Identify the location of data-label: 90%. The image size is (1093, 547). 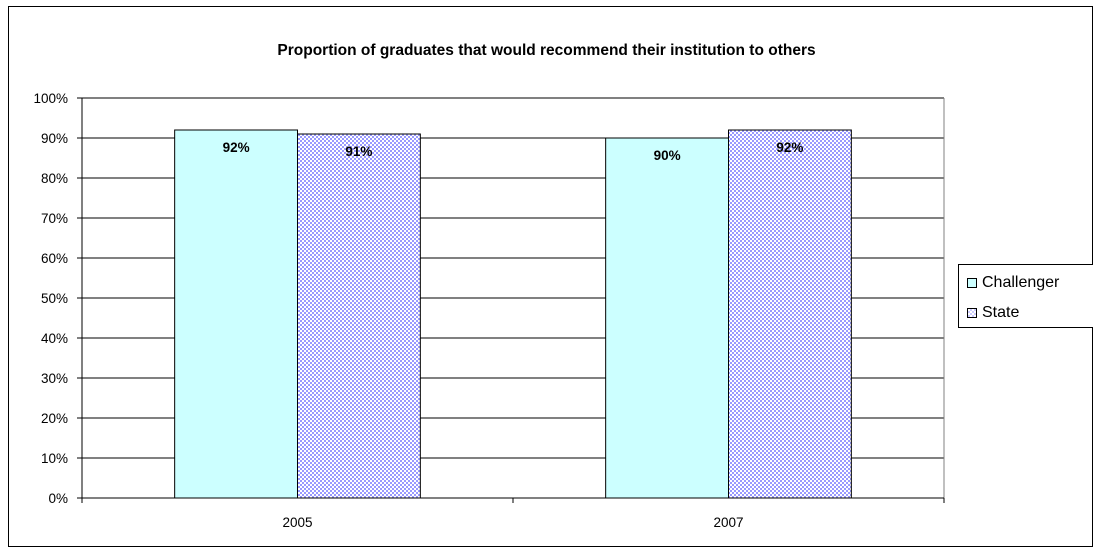
(667, 155).